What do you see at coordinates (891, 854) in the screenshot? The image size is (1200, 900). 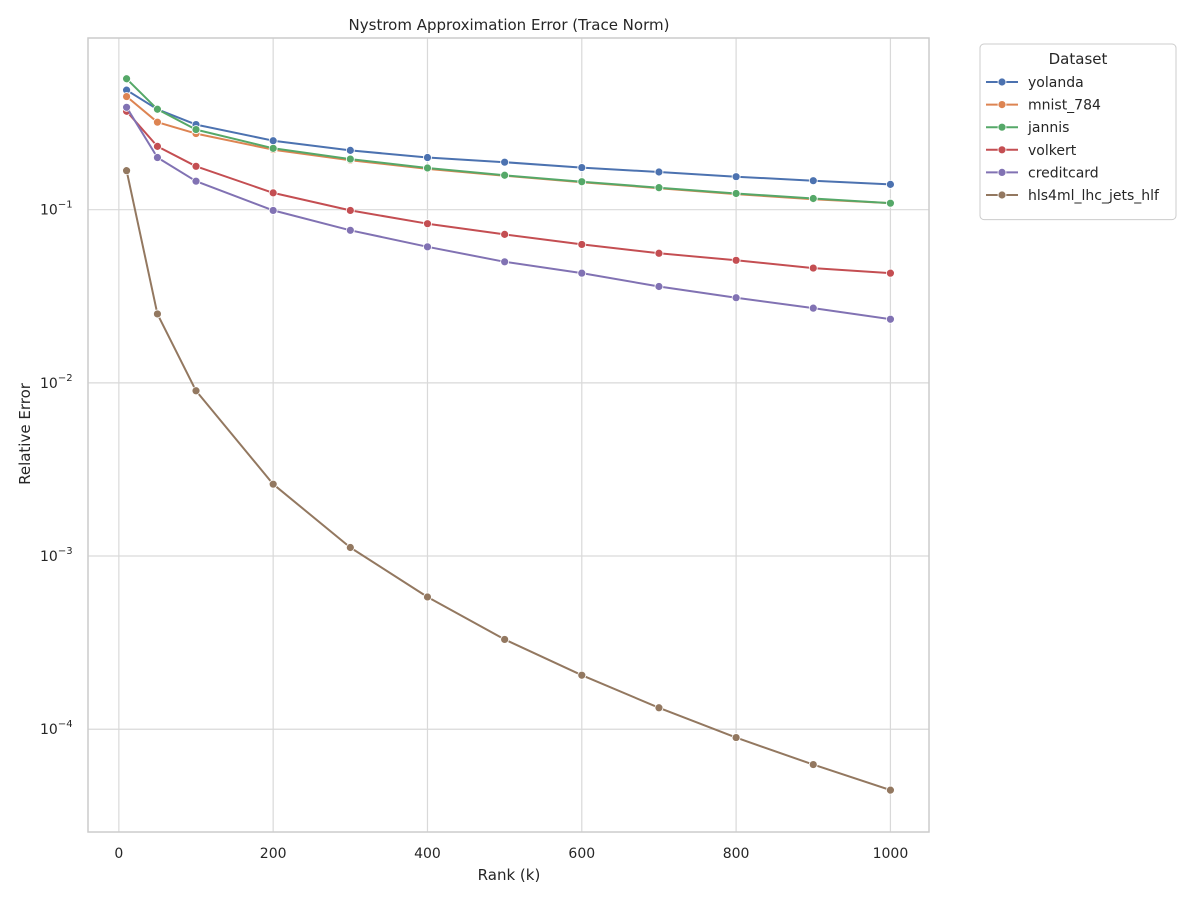 I see `x-tick-label: 1000` at bounding box center [891, 854].